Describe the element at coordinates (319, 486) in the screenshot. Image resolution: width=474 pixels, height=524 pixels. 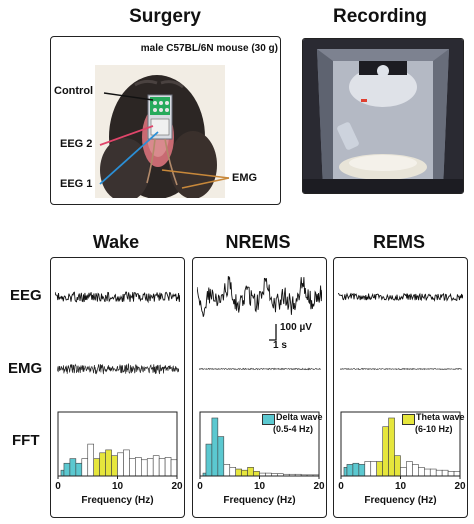
I see `nrems-fft-tick-label: 20` at that location.